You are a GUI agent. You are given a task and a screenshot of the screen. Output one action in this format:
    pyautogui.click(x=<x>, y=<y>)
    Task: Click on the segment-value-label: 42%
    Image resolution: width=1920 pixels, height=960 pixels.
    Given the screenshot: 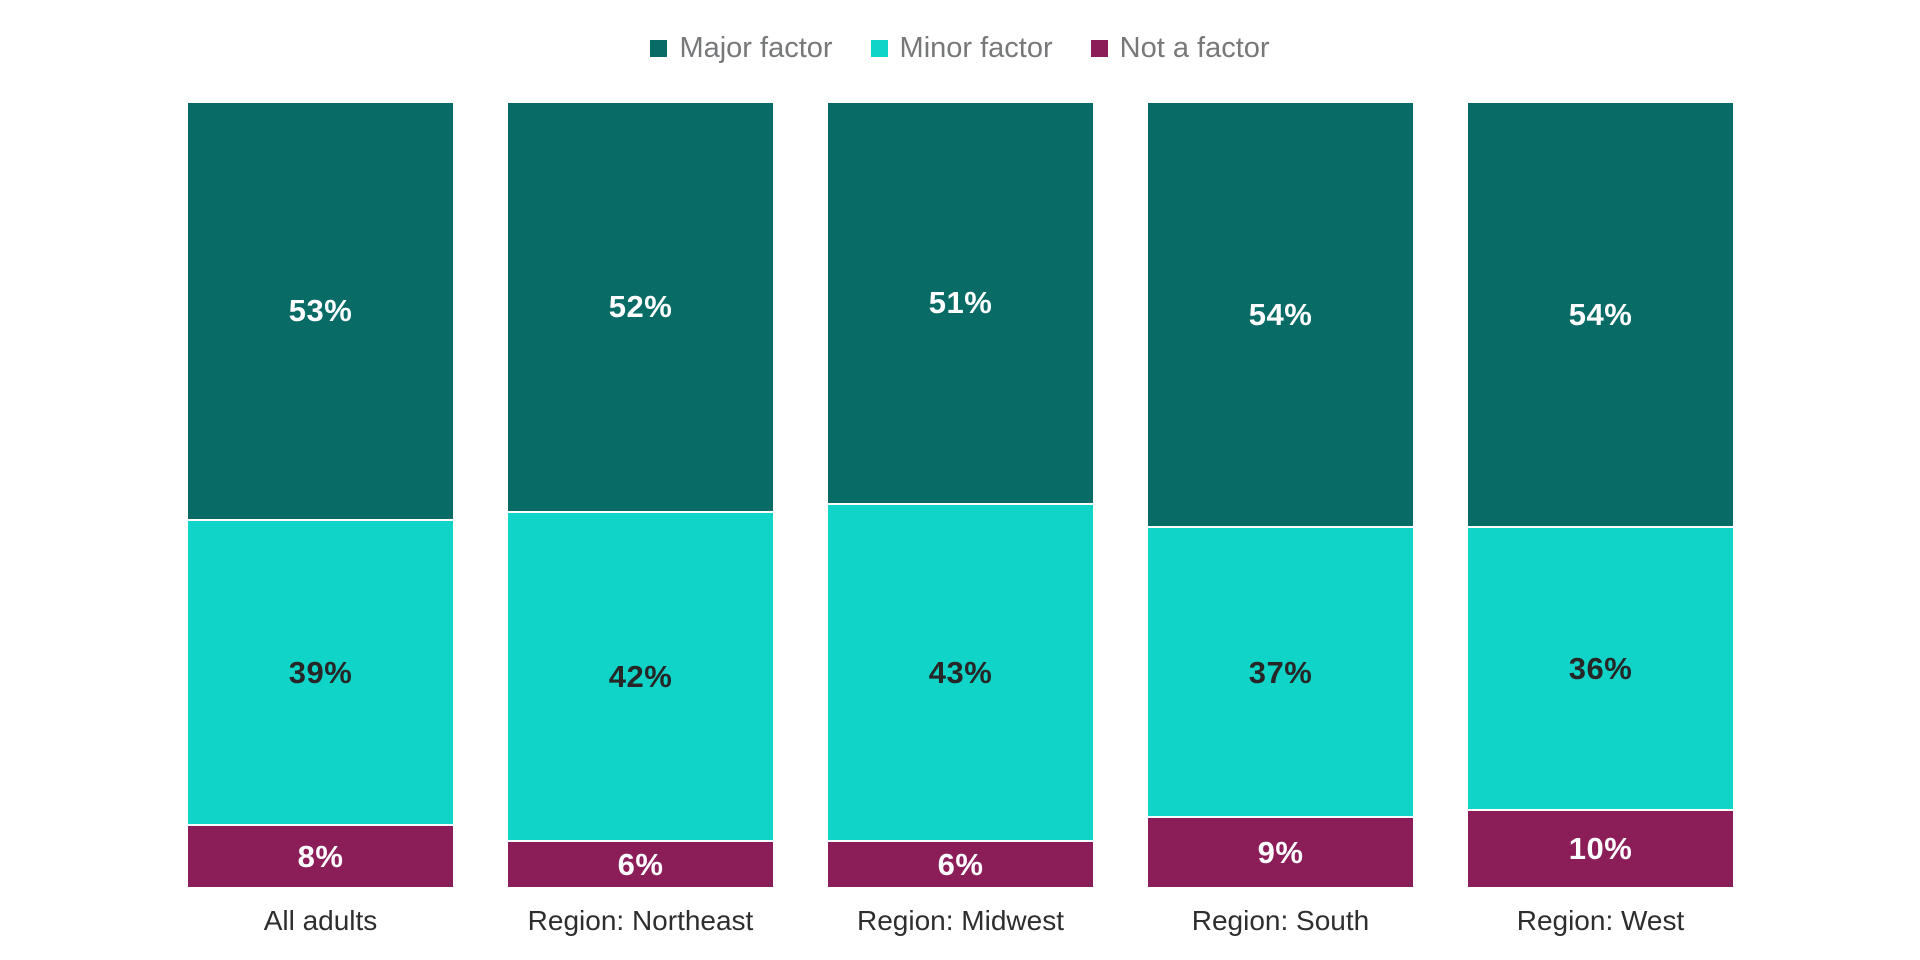 What is the action you would take?
    pyautogui.click(x=640, y=676)
    